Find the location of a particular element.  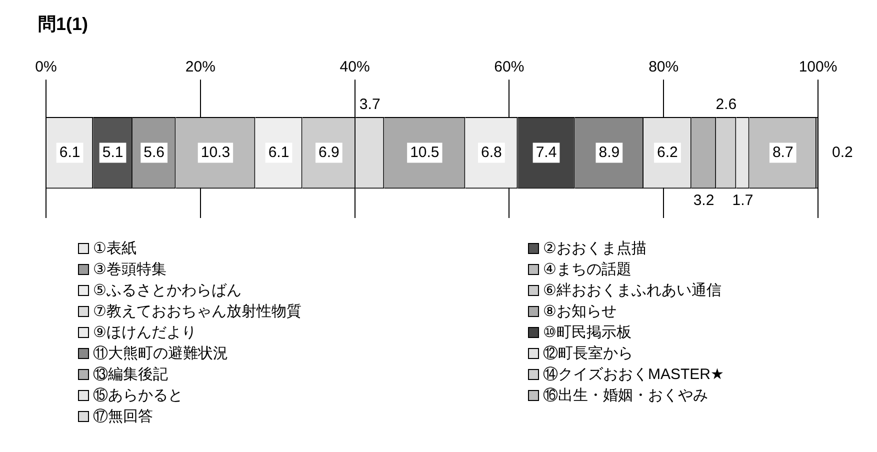

x-tick-label: 0% is located at coordinates (46, 67).